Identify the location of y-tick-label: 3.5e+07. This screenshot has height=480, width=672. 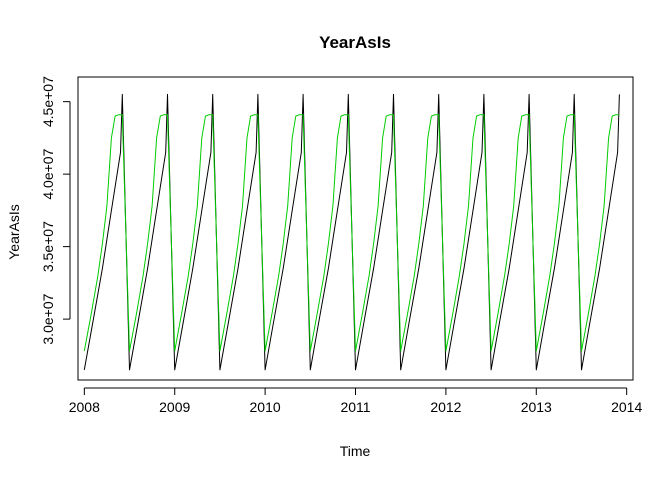
(48, 246).